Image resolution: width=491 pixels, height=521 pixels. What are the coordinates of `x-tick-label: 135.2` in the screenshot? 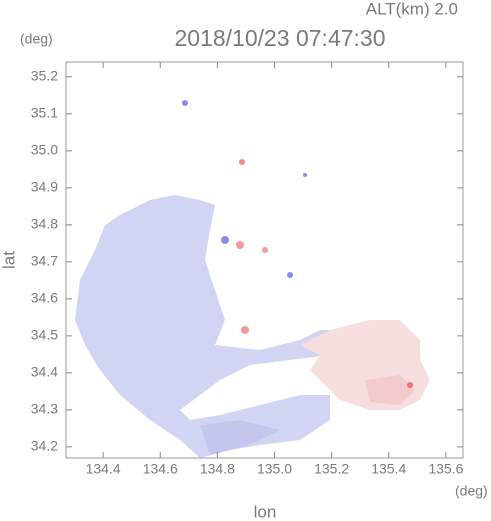 It's located at (331, 469).